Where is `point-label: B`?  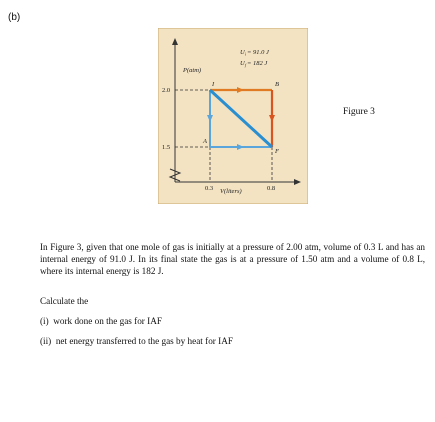 point-label: B is located at coordinates (277, 84).